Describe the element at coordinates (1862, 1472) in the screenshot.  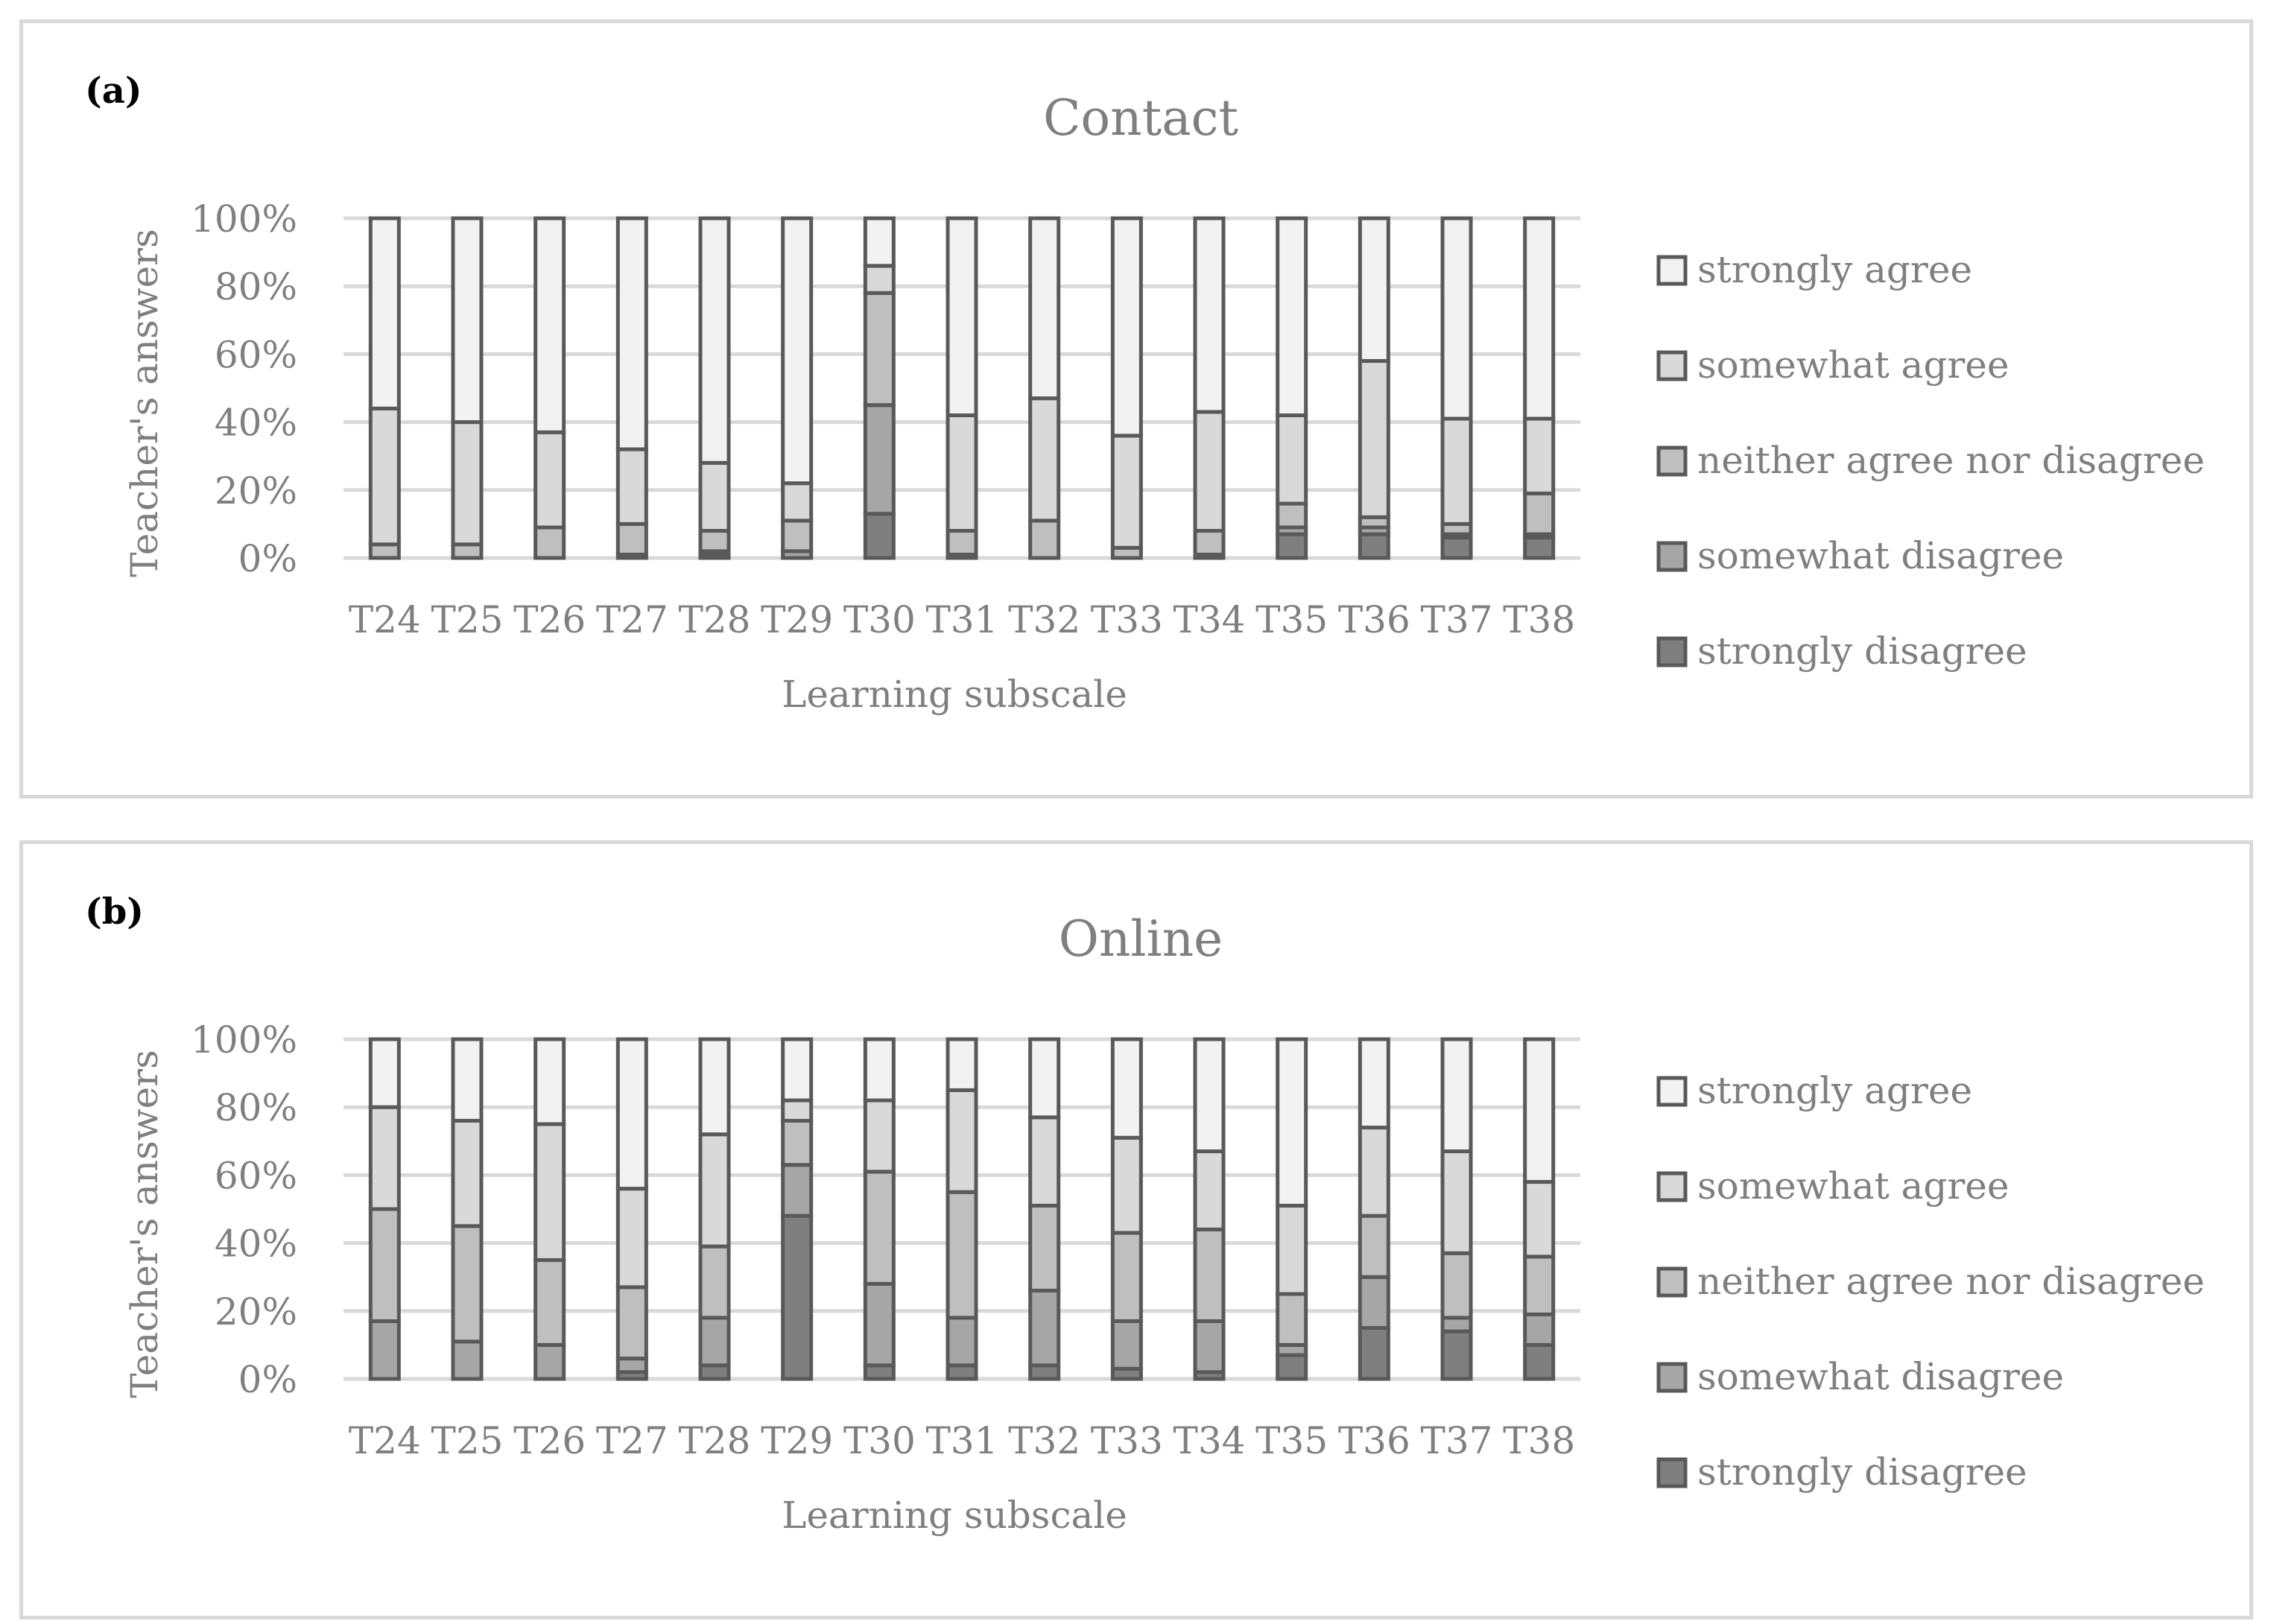
I see `legend-label: strongly disagree` at that location.